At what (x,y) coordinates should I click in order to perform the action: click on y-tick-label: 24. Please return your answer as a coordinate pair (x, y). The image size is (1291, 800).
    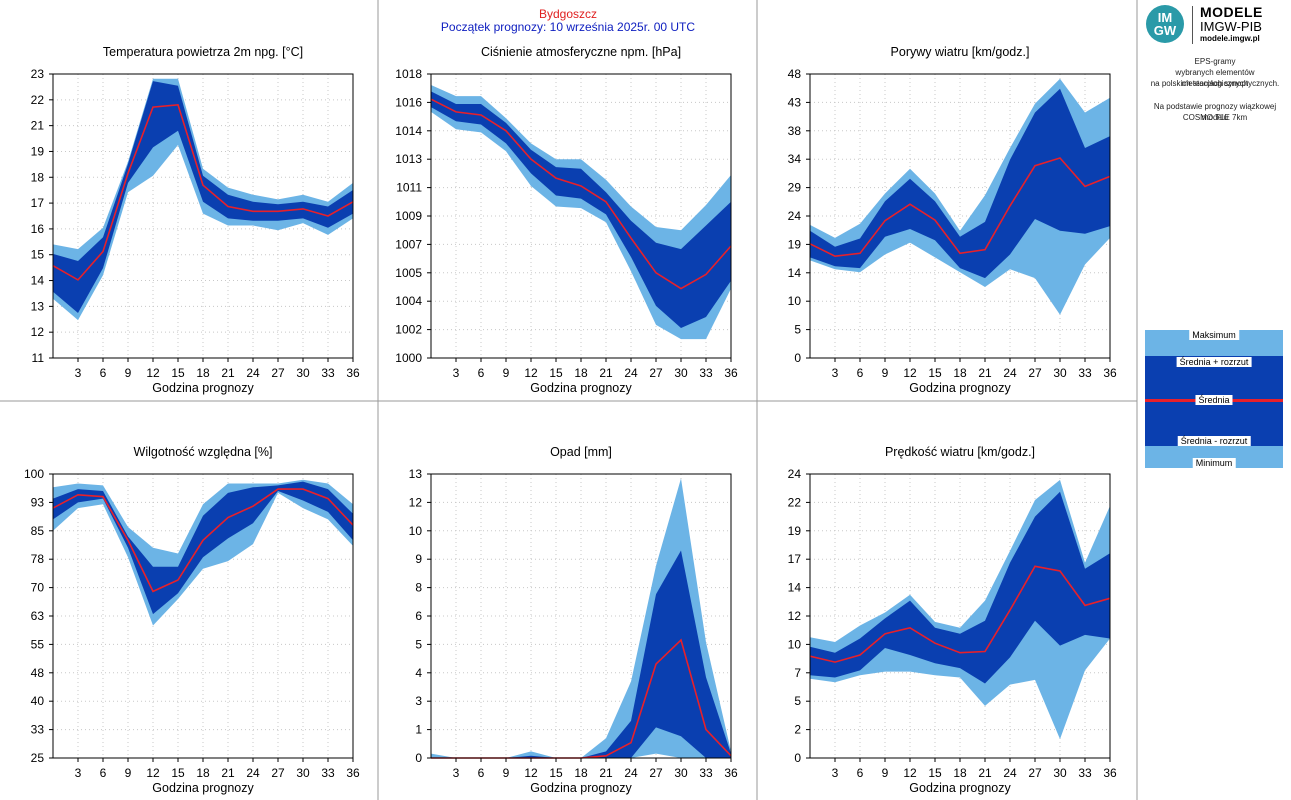
    Looking at the image, I should click on (795, 216).